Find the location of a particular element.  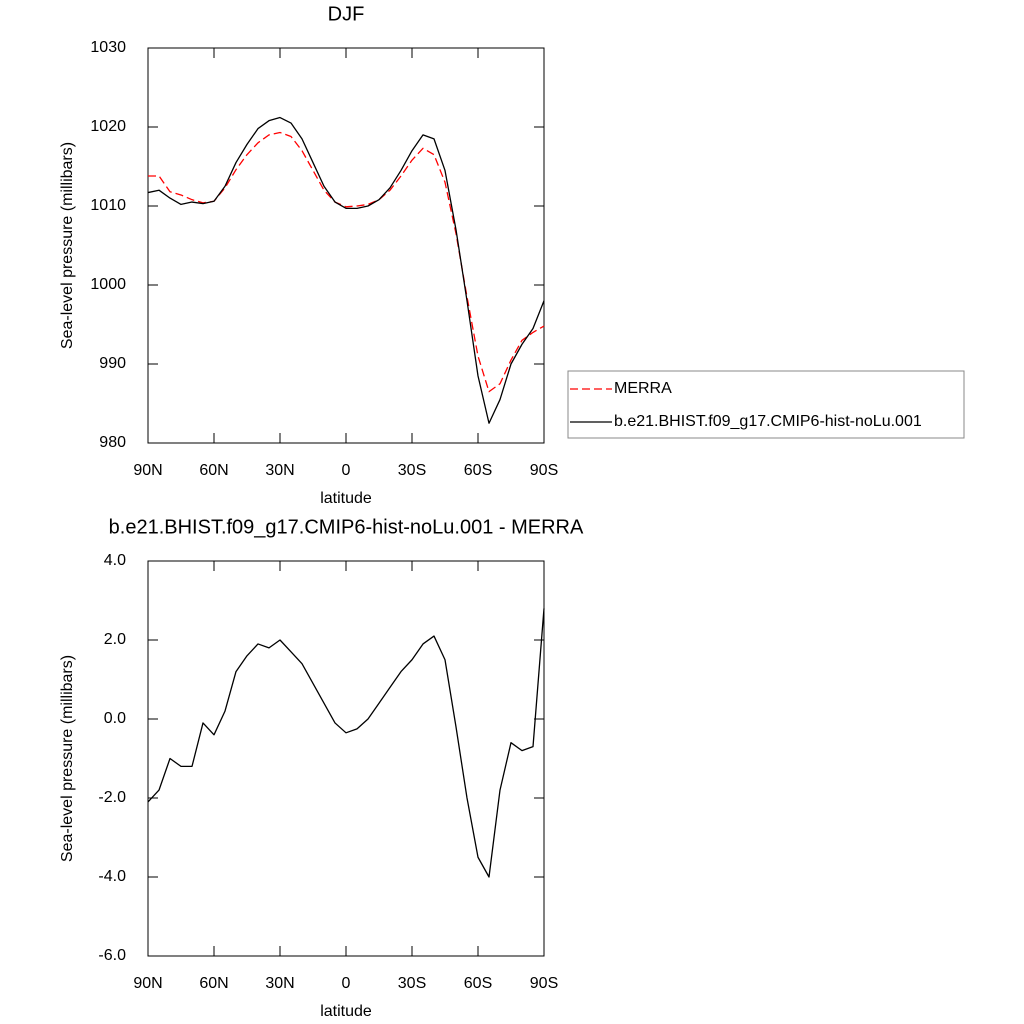

legend-label: MERRA is located at coordinates (643, 388).